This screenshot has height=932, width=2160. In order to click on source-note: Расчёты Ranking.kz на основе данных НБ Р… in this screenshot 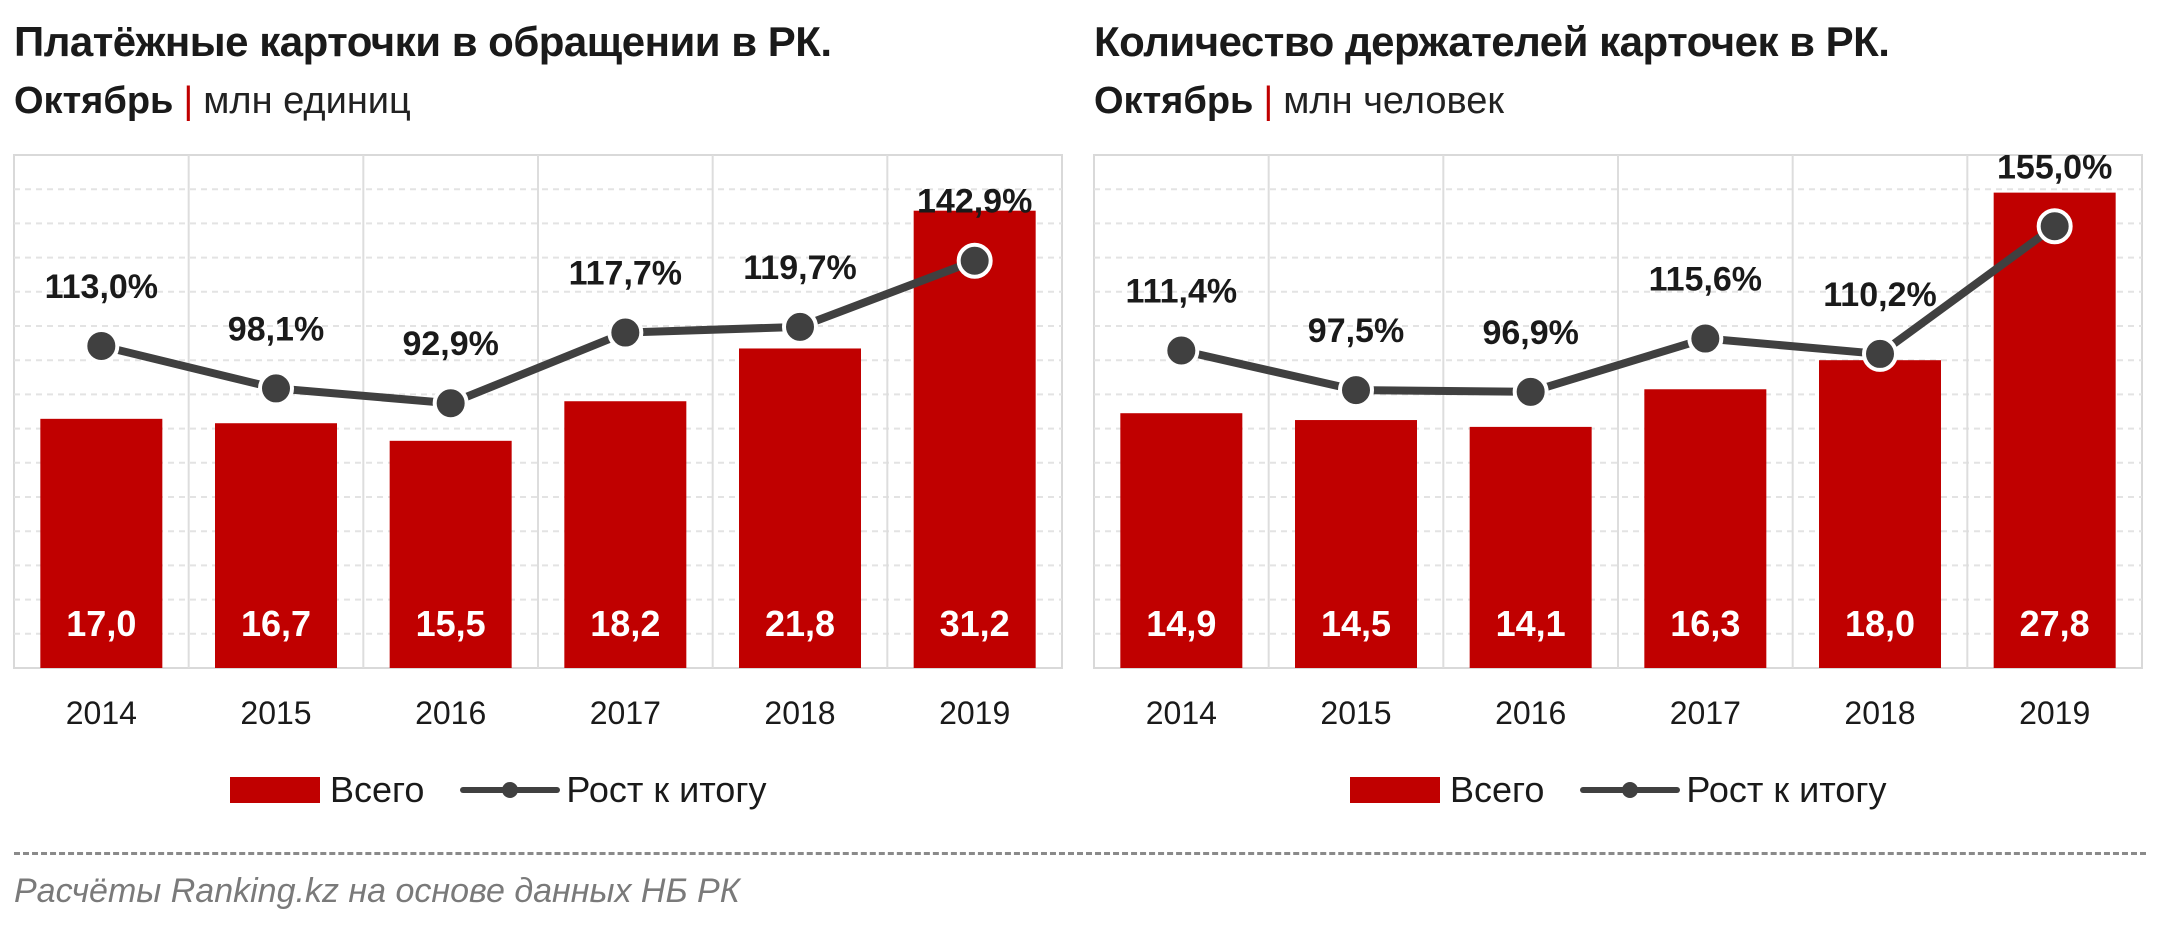, I will do `click(377, 891)`.